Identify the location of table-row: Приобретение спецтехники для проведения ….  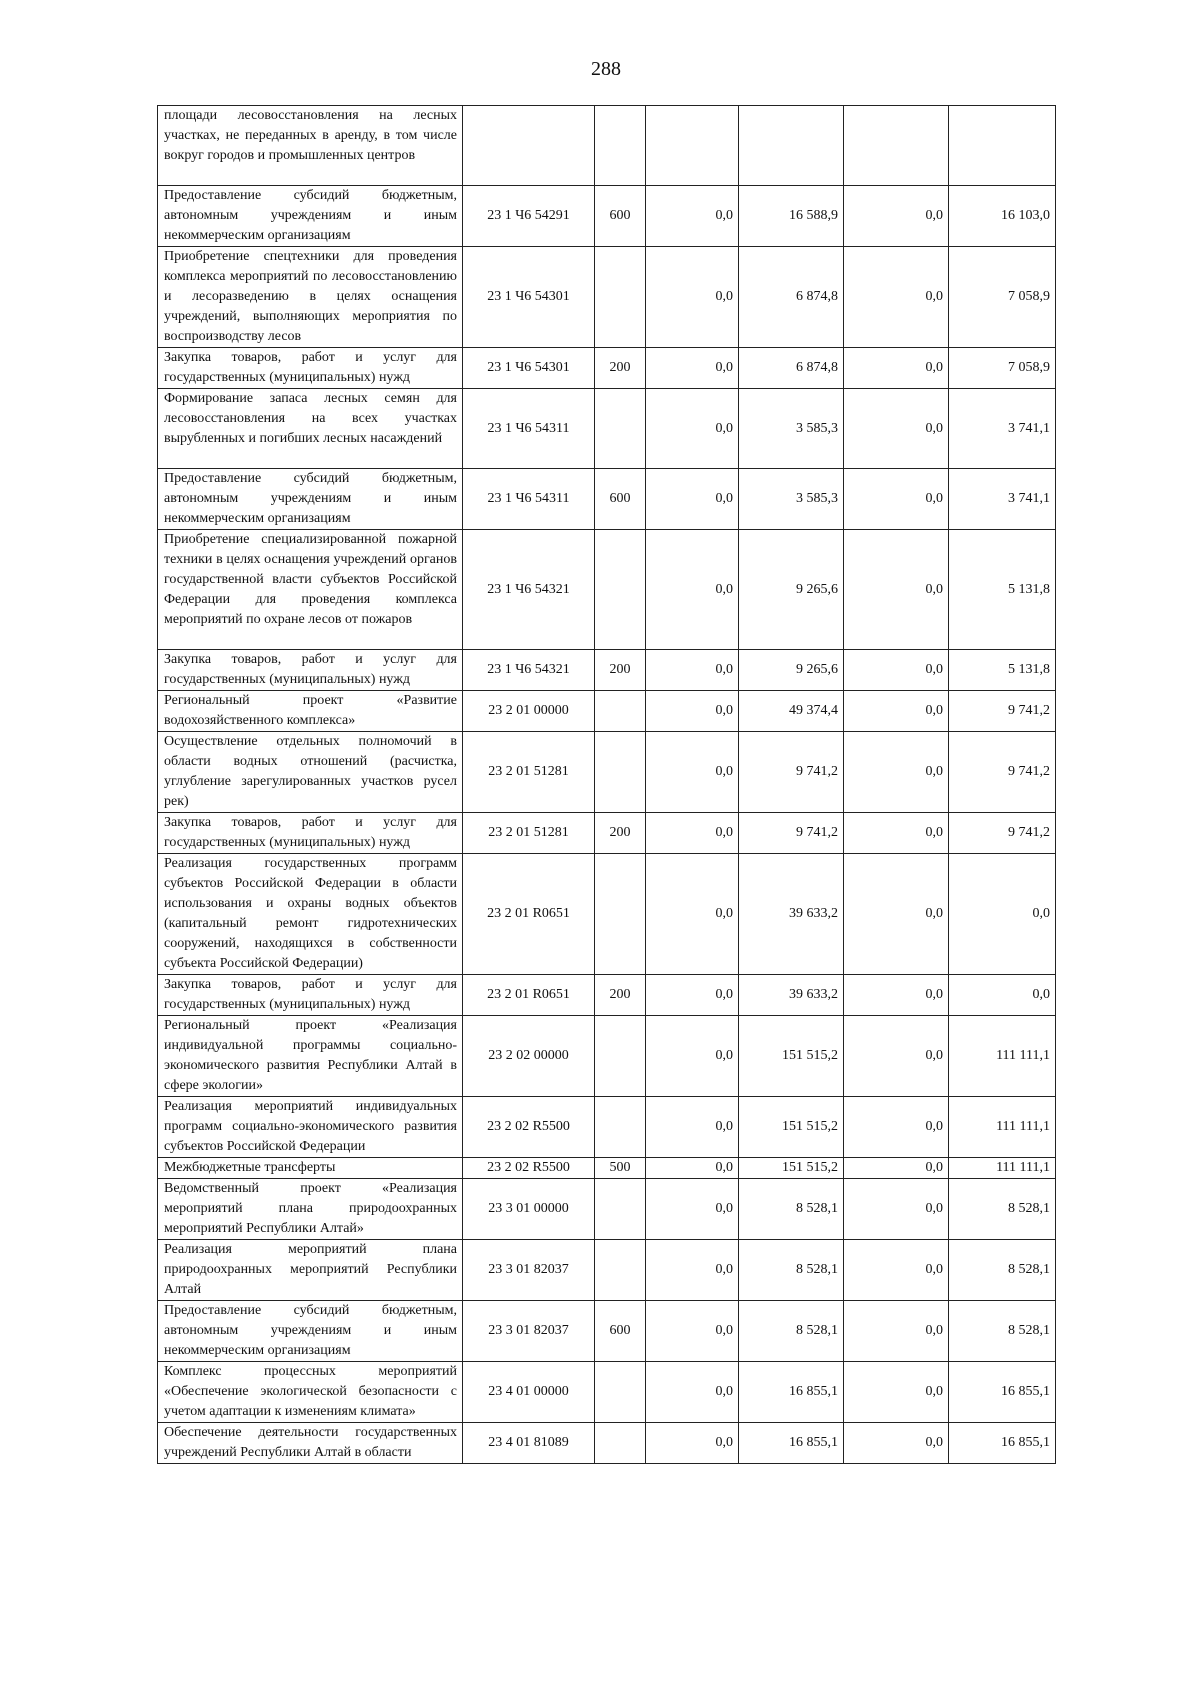
(606, 297).